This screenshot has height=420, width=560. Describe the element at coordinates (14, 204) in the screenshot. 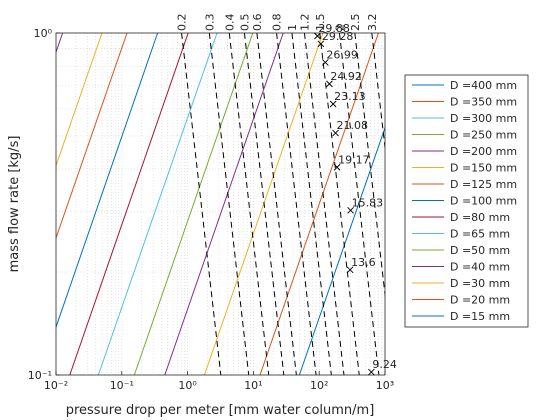

I see `y-axis-label: mass flow rate [kg/s]` at that location.